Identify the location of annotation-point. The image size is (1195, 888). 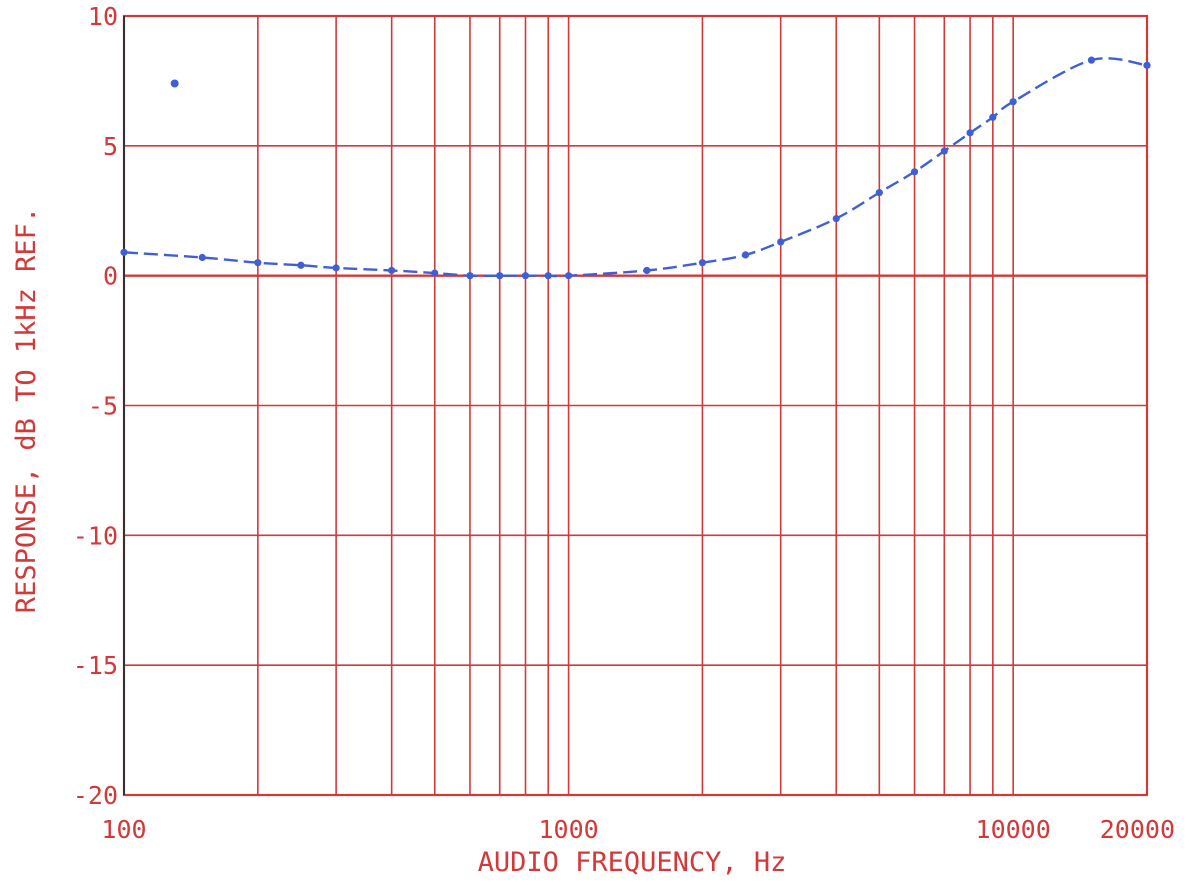
(174, 83).